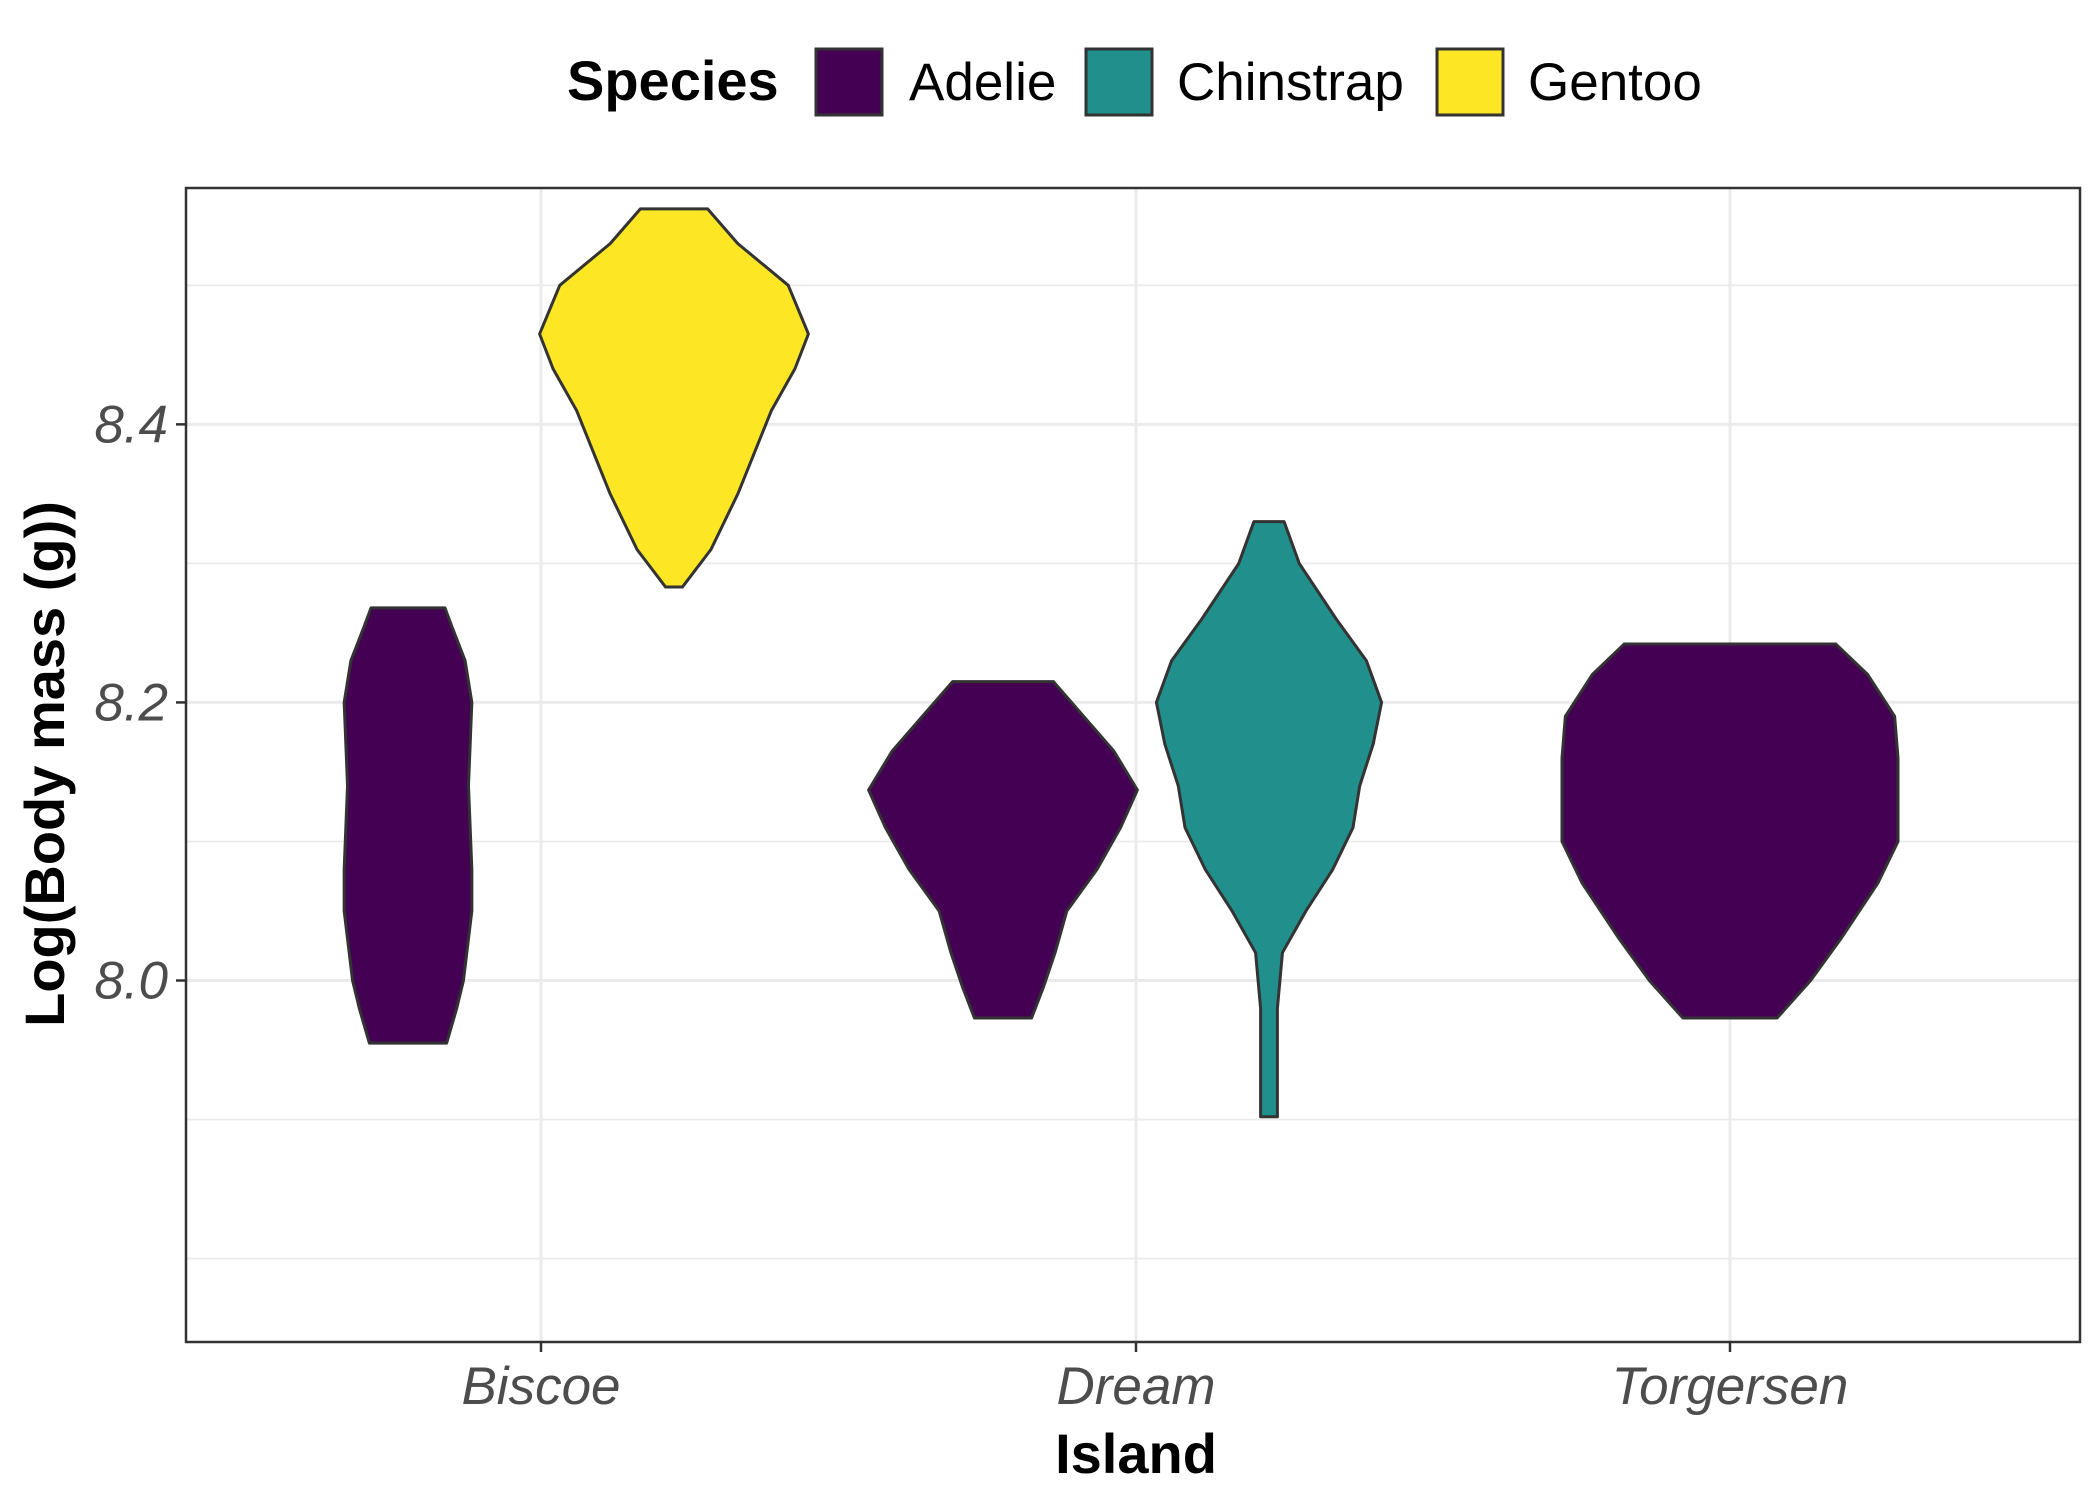  Describe the element at coordinates (1003, 850) in the screenshot. I see `violin-adelie-dream` at that location.